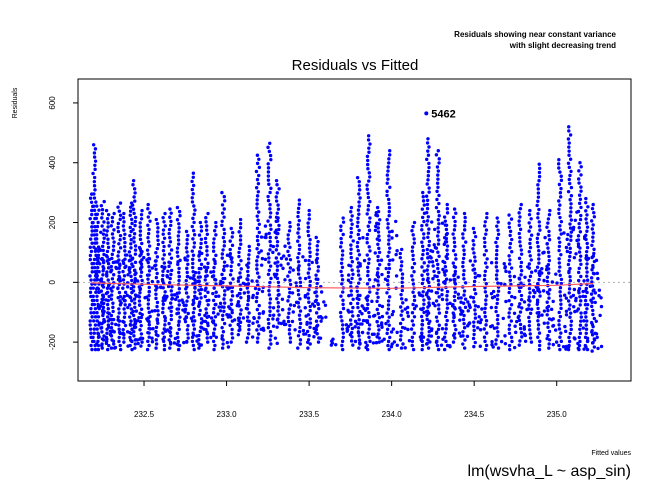 The width and height of the screenshot is (672, 480). I want to click on x-tick-label: 235.0, so click(557, 414).